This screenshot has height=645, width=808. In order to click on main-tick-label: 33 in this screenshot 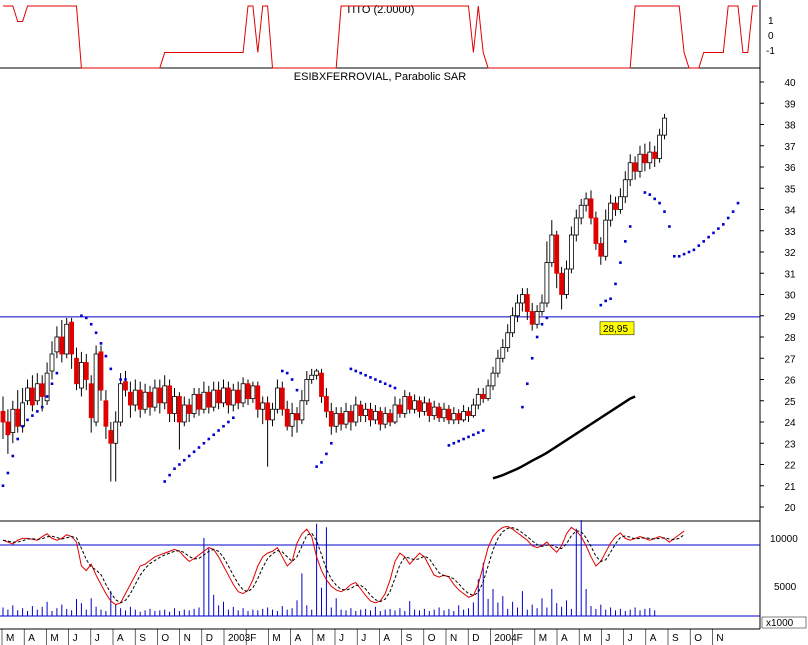, I will do `click(790, 232)`.